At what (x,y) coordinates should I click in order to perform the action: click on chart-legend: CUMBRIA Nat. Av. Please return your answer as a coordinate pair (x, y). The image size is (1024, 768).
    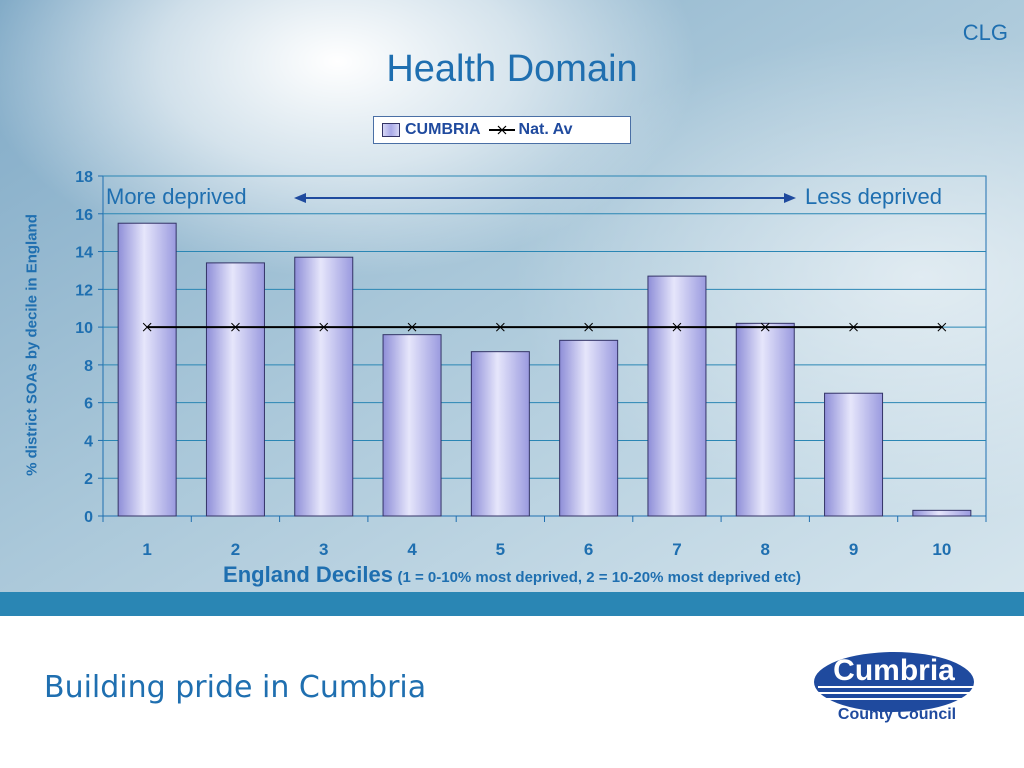
    Looking at the image, I should click on (502, 130).